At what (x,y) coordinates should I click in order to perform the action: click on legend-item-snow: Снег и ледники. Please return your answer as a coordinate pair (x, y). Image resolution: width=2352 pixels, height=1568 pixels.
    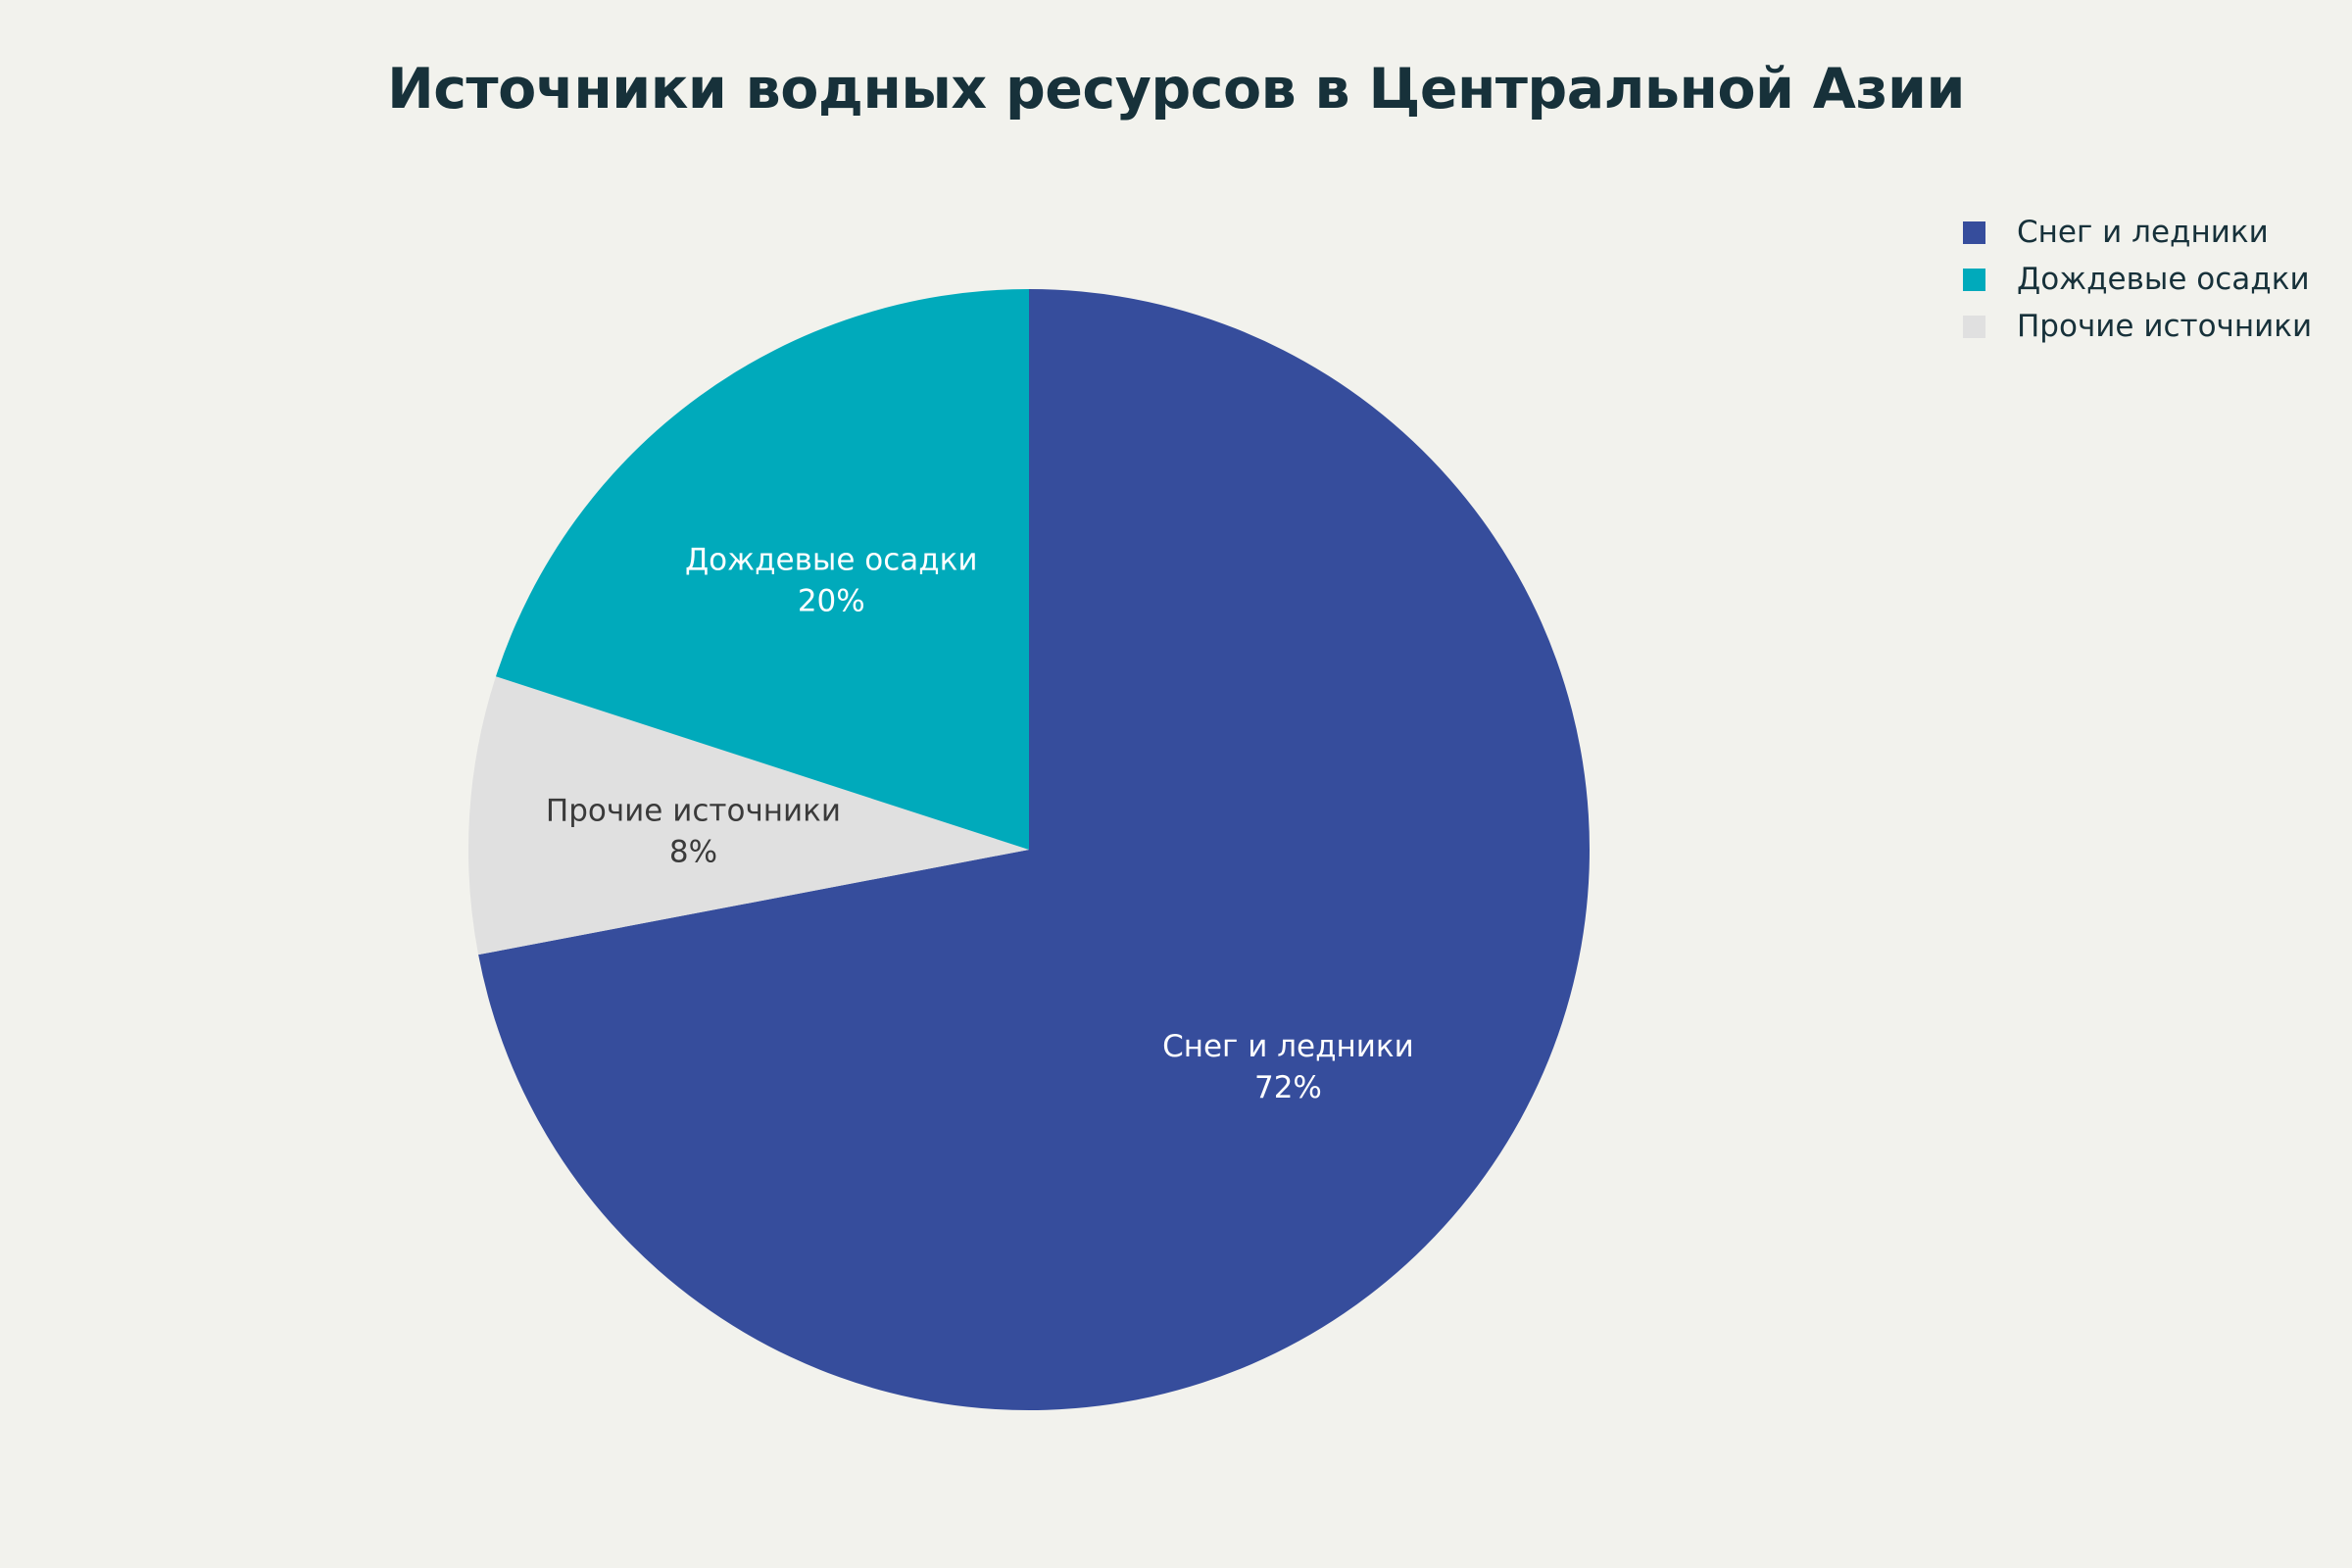
    Looking at the image, I should click on (2137, 232).